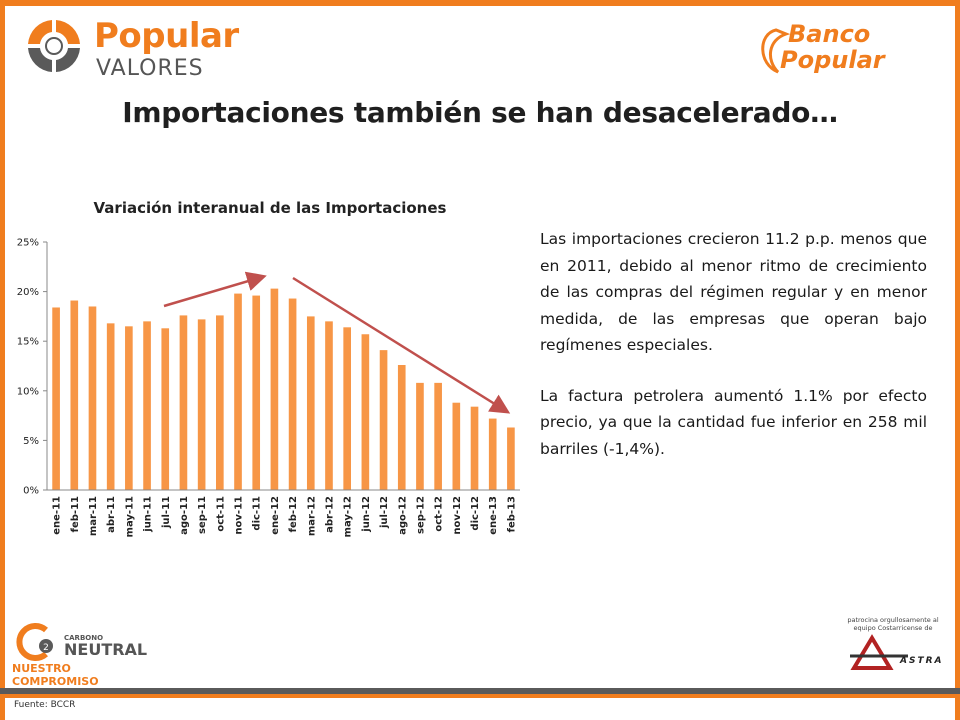  Describe the element at coordinates (106, 649) in the screenshot. I see `co2-big-label: NEUTRAL` at that location.